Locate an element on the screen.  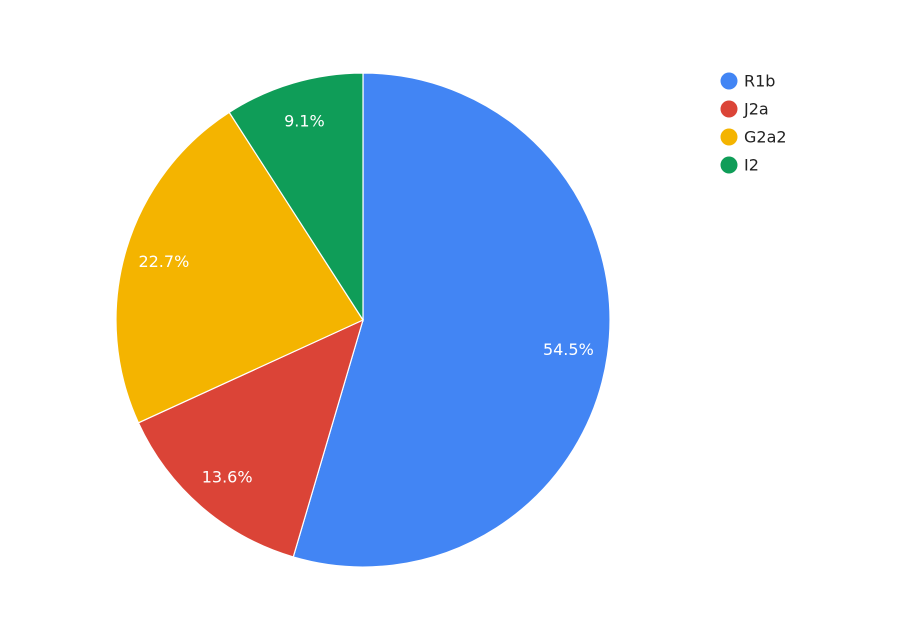
legend-swatch-j2a is located at coordinates (729, 109).